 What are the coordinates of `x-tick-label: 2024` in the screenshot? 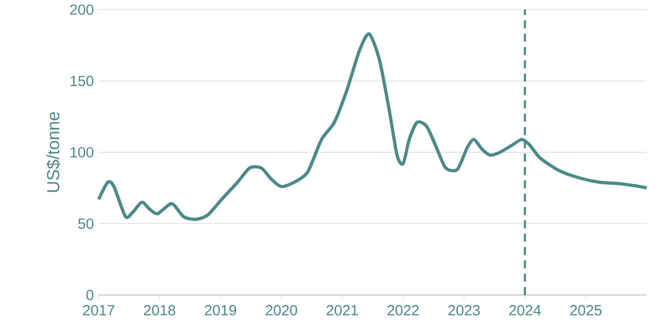 It's located at (525, 310).